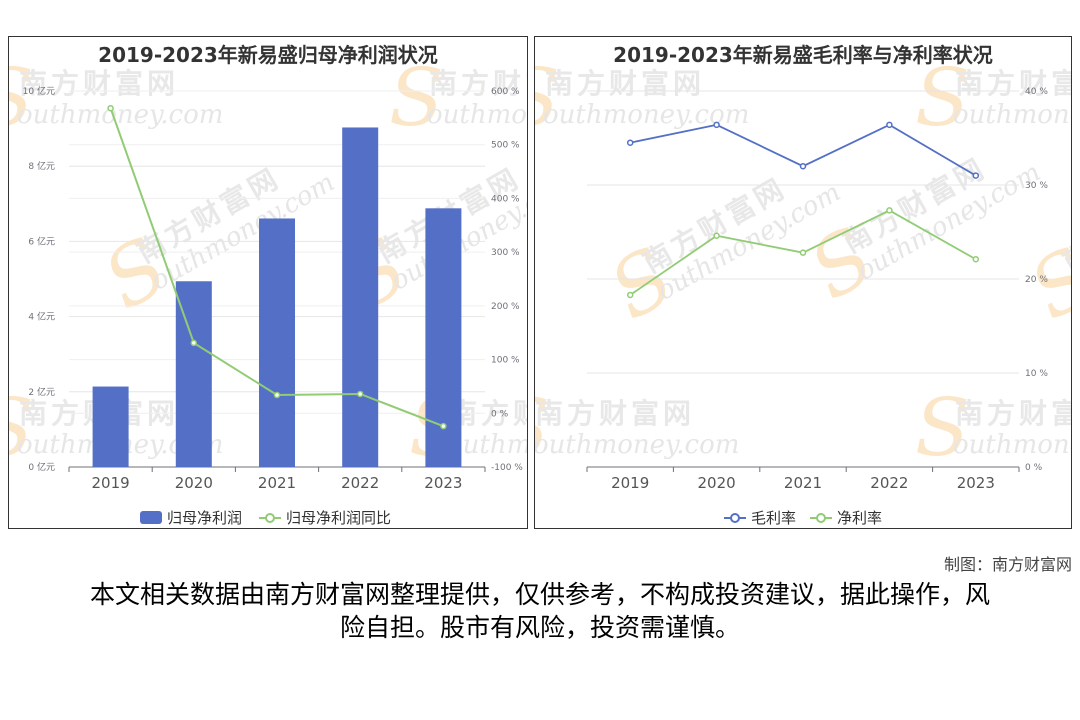 The image size is (1080, 720). What do you see at coordinates (505, 146) in the screenshot?
I see `y-right-tick-label: 500 %` at bounding box center [505, 146].